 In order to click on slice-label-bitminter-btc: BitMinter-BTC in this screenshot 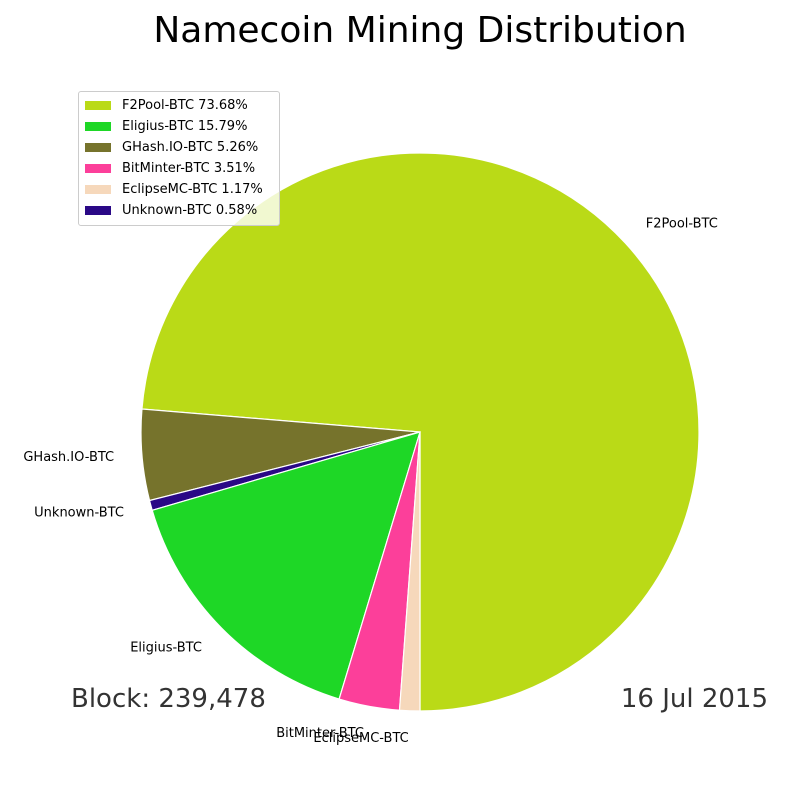, I will do `click(320, 733)`.